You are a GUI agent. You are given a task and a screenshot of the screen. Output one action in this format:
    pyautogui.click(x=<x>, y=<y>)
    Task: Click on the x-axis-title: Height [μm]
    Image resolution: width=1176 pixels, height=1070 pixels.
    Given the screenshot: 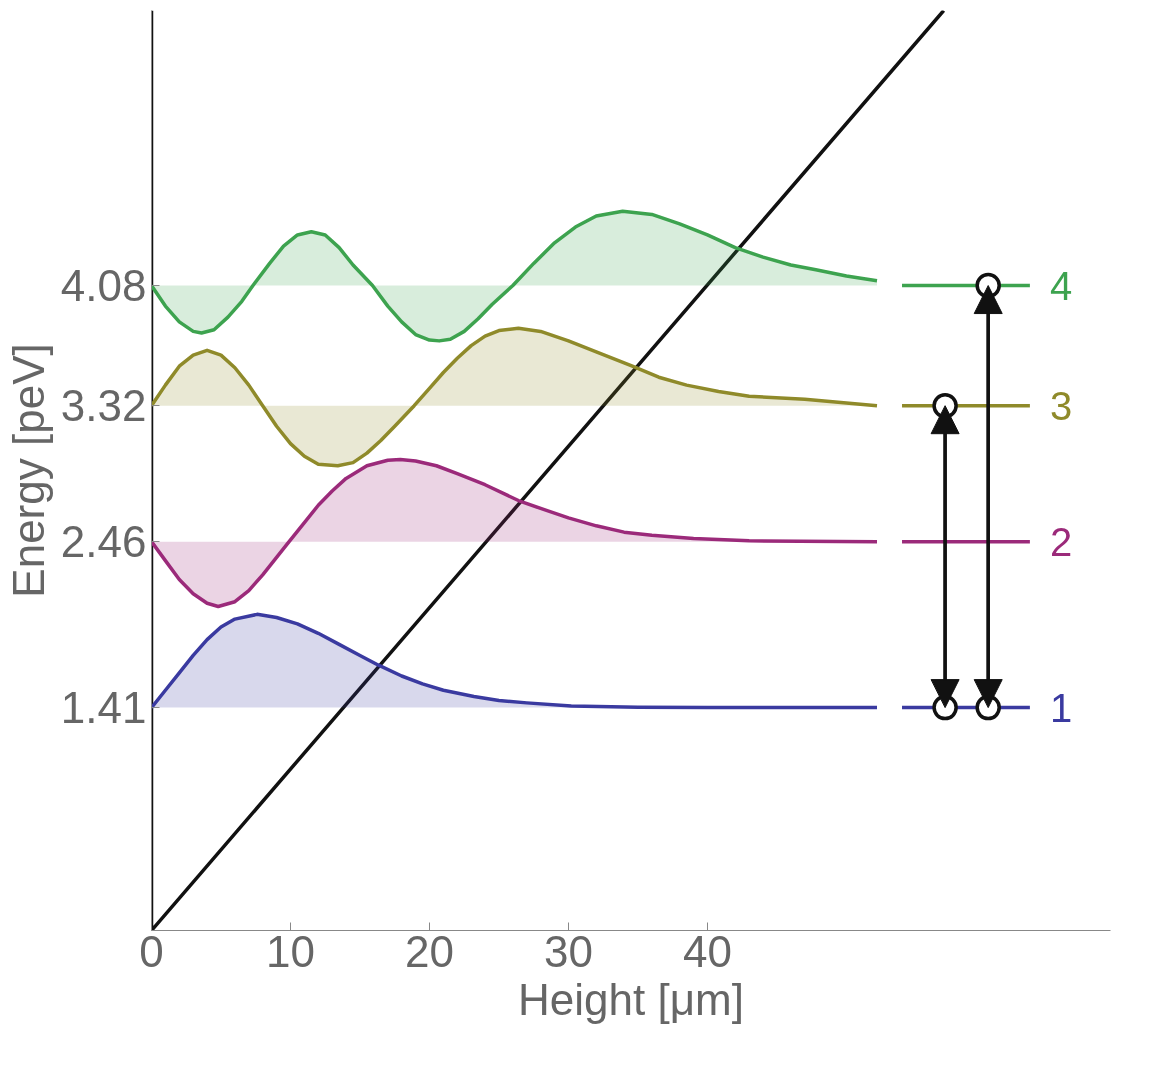 What is the action you would take?
    pyautogui.click(x=631, y=999)
    